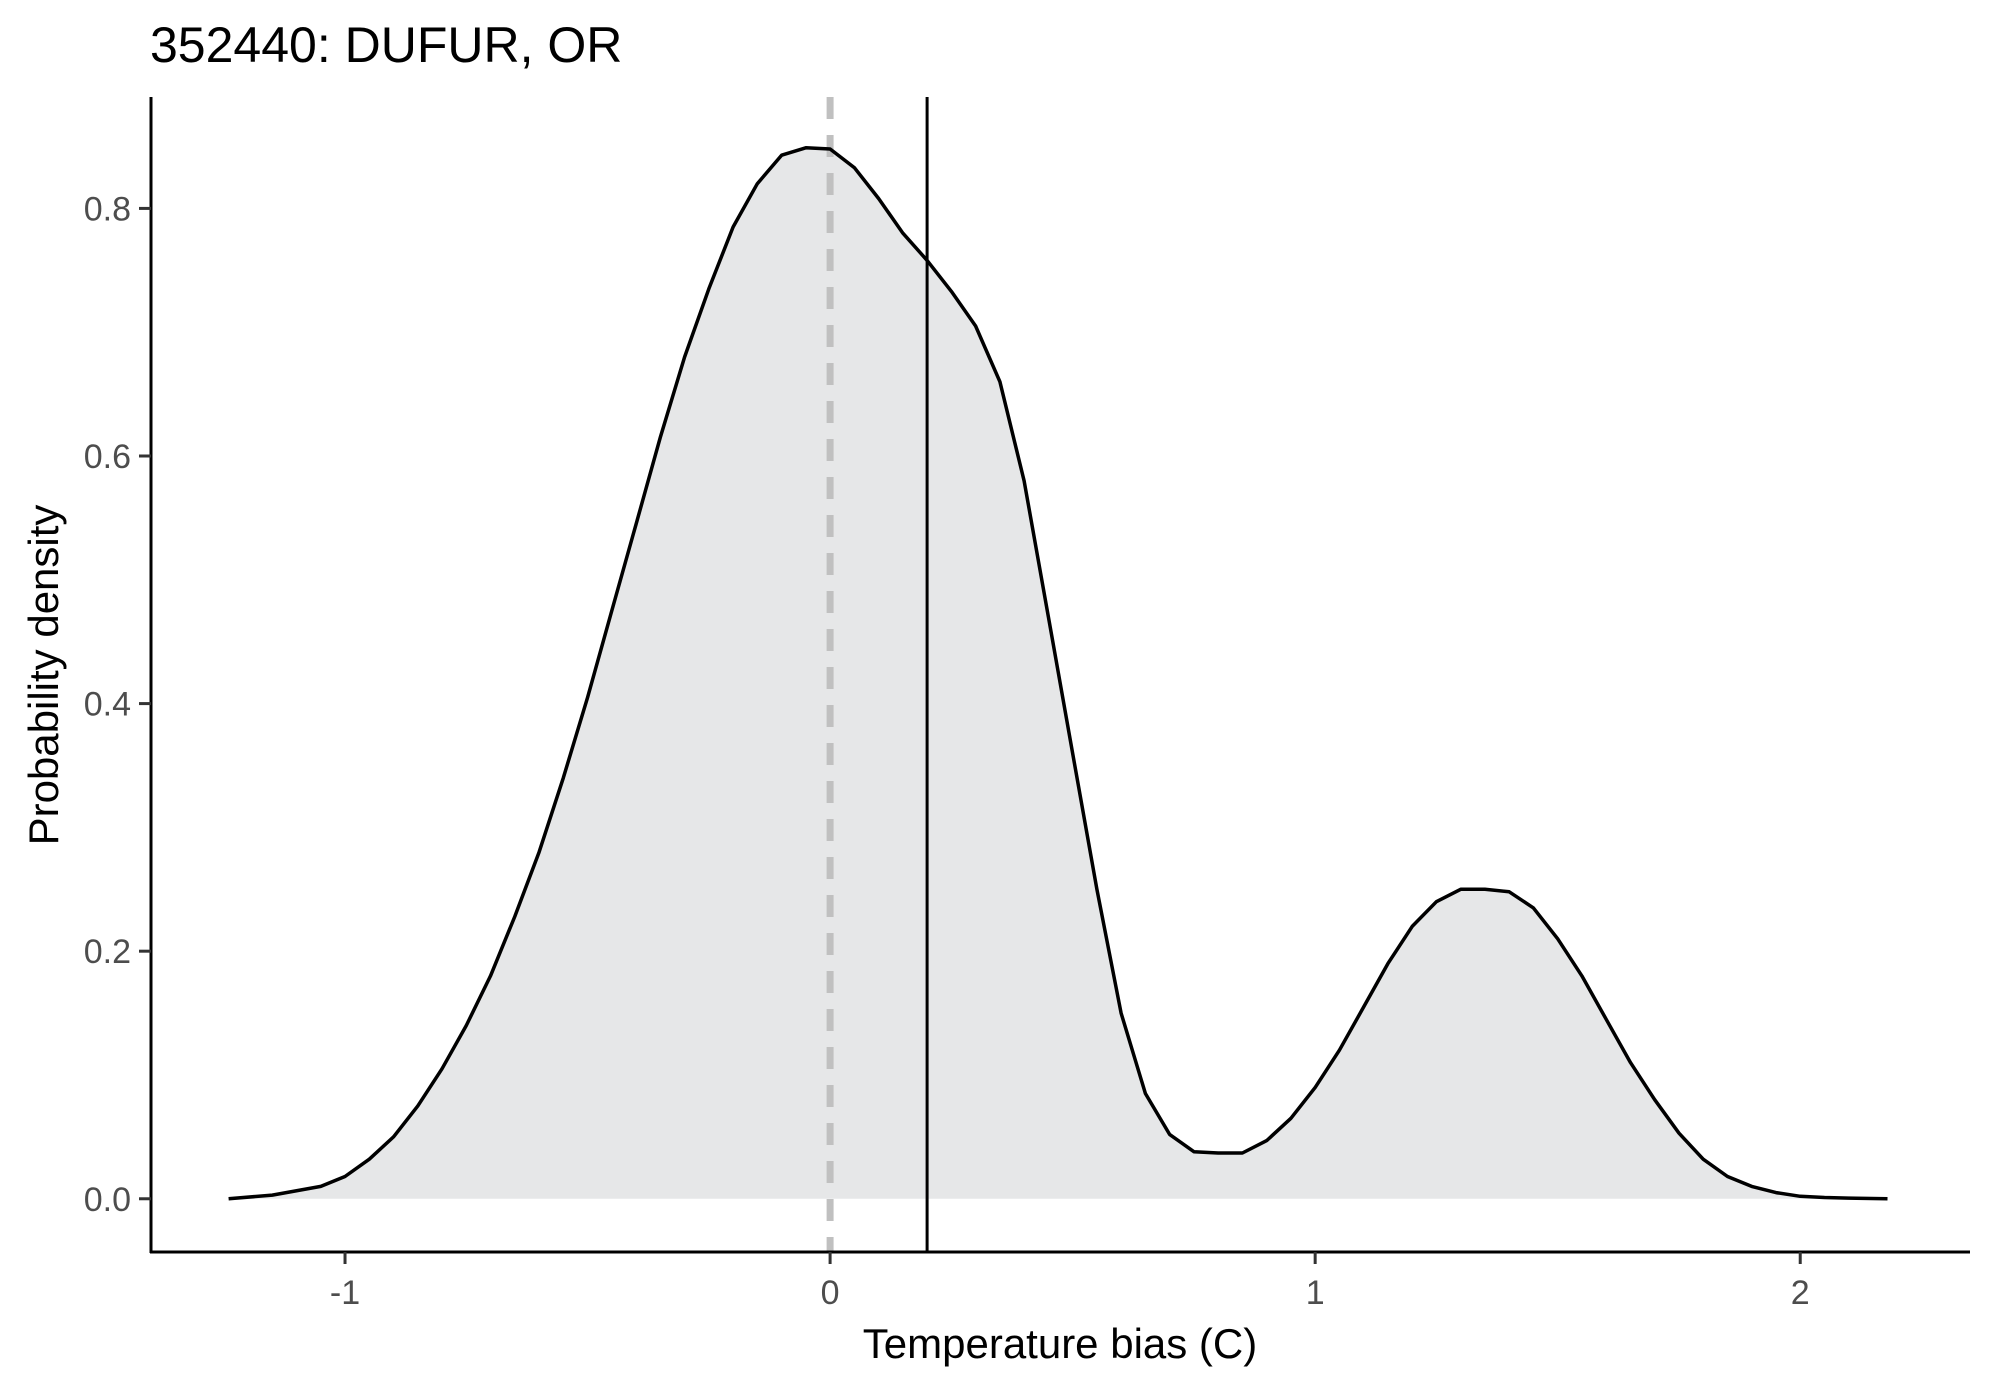 This screenshot has width=1990, height=1384. Describe the element at coordinates (1315, 1293) in the screenshot. I see `x-tick-label: 1` at that location.